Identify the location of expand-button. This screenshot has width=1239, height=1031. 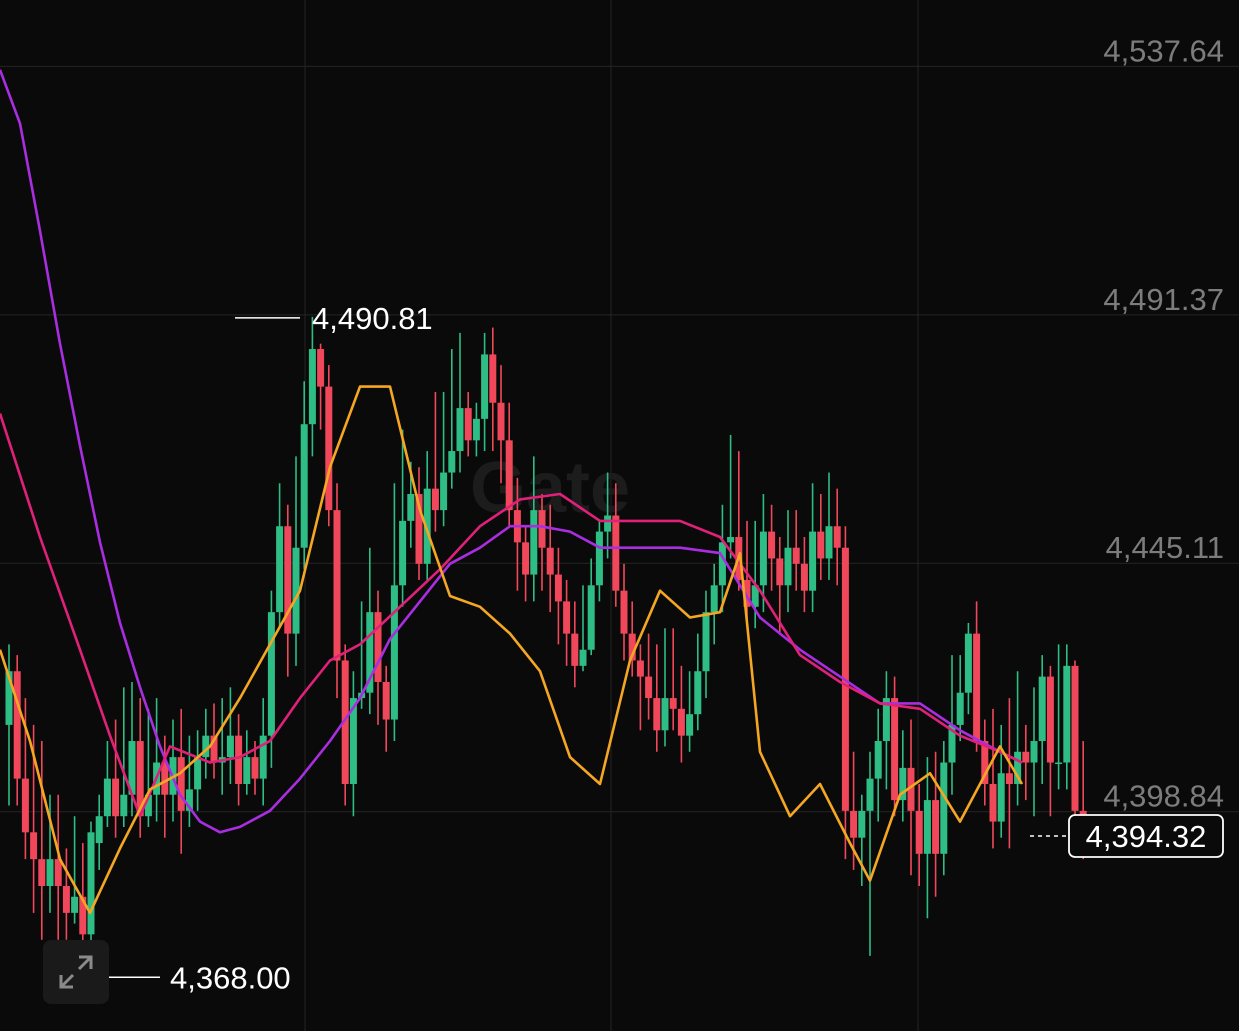
(76, 972).